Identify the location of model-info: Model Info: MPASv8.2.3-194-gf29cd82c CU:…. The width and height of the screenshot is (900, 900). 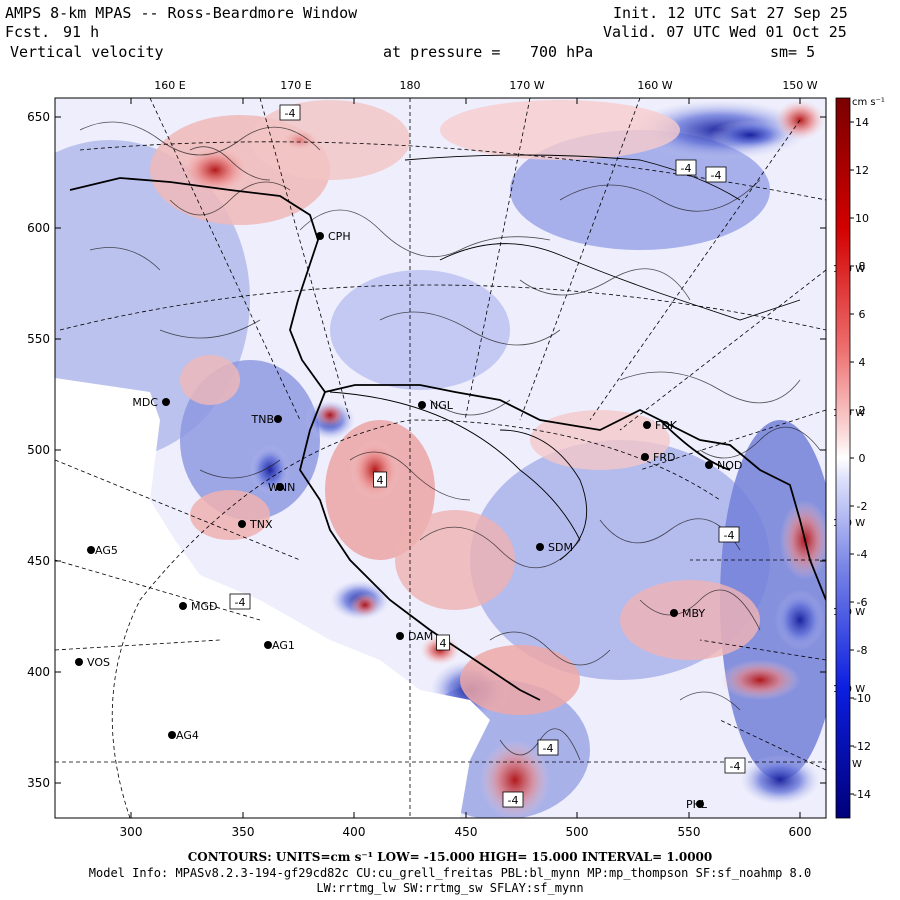
(450, 873).